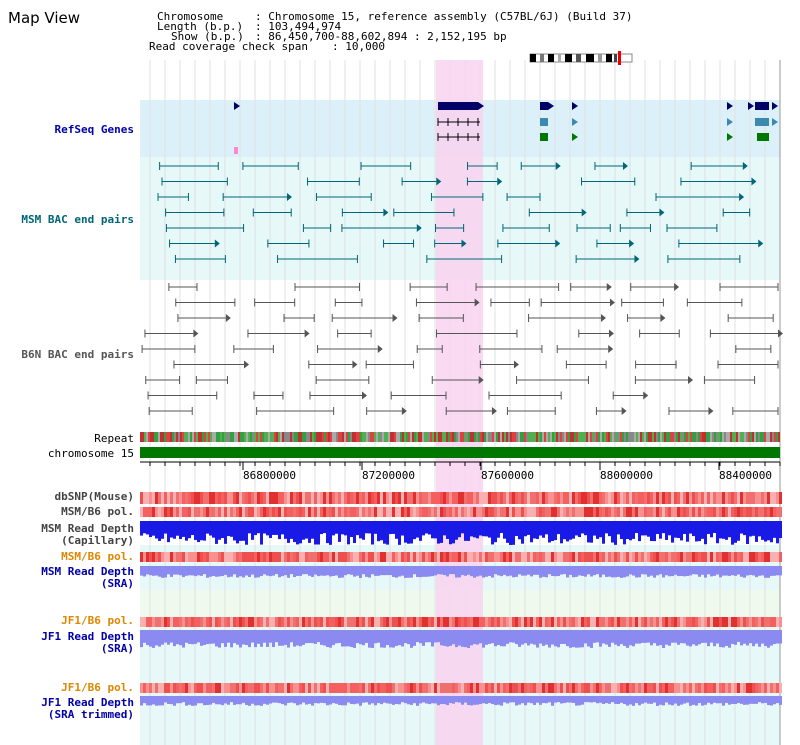 Image resolution: width=800 pixels, height=745 pixels. I want to click on b6n-bac-pair-arrow, so click(691, 380).